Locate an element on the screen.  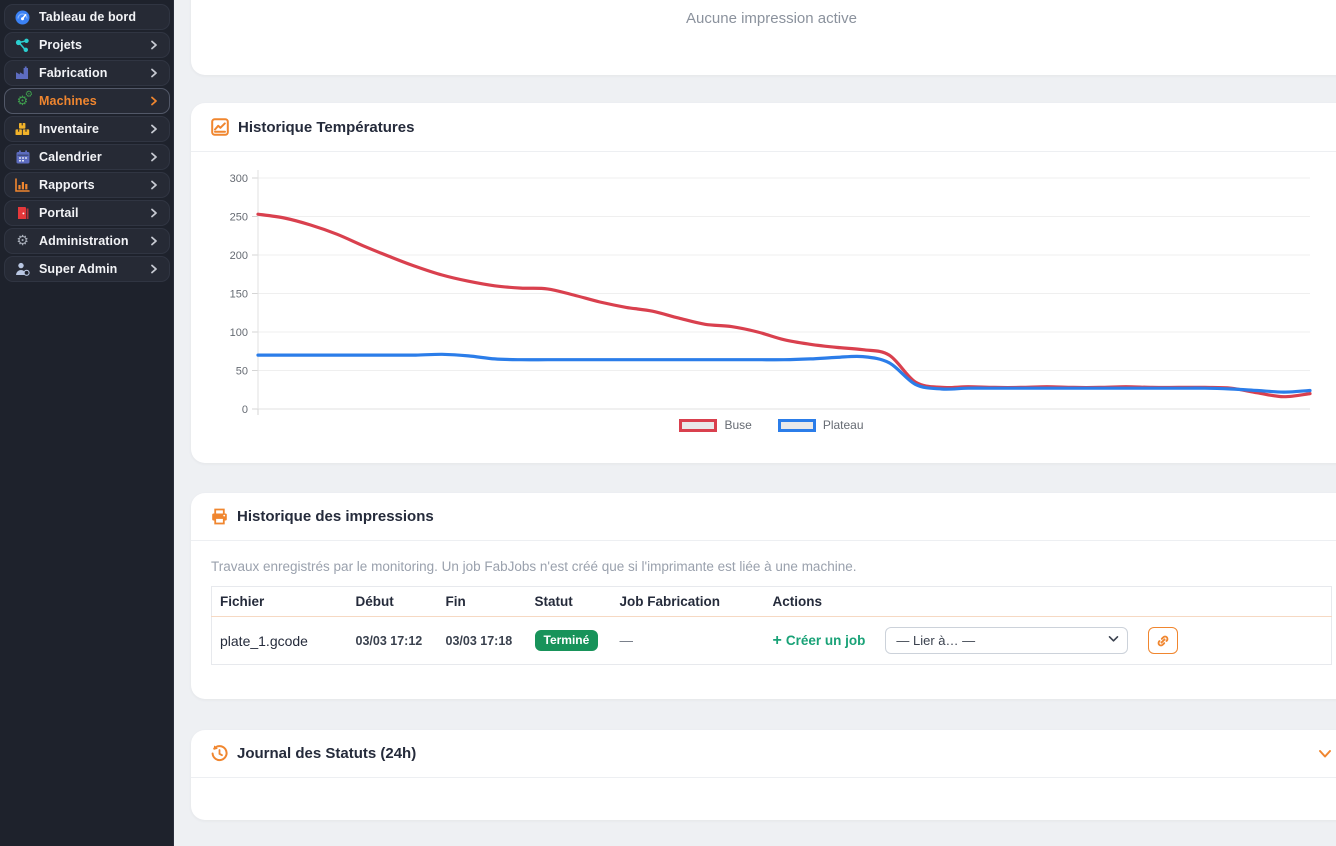
status-journal-card: Journal des Statuts (24h) is located at coordinates (763, 775).